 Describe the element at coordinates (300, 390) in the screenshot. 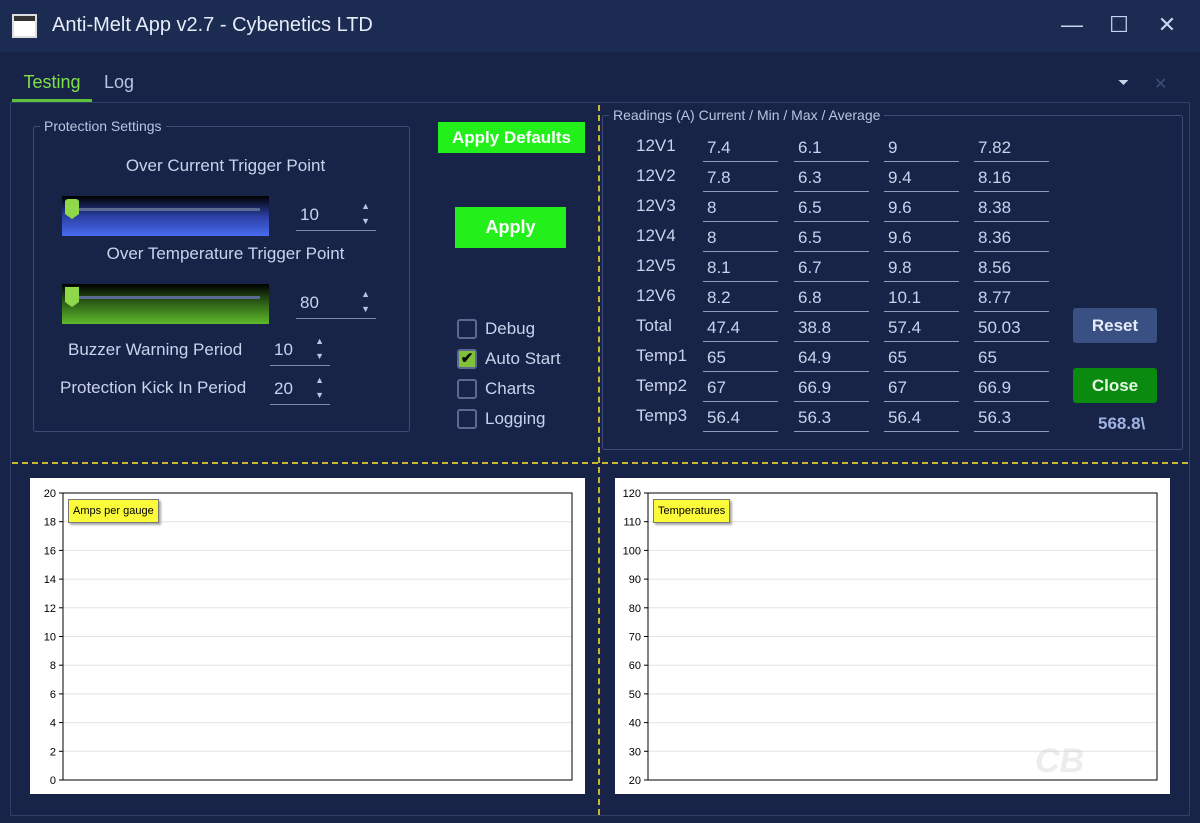

I see `protection-kick-spinner: 20 ▲ ▼` at that location.